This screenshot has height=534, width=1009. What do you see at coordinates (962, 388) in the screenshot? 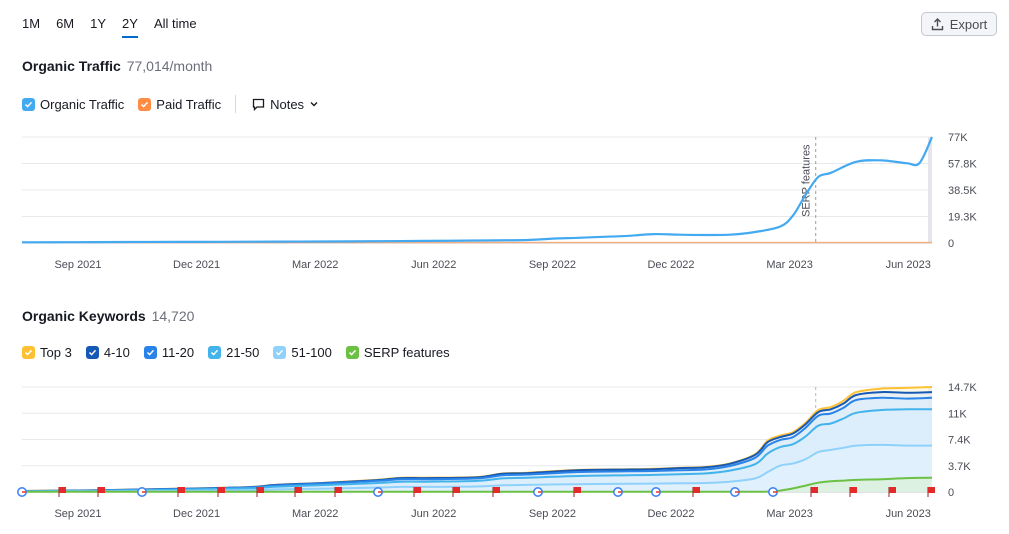
I see `y-tick-label: 14.7K` at bounding box center [962, 388].